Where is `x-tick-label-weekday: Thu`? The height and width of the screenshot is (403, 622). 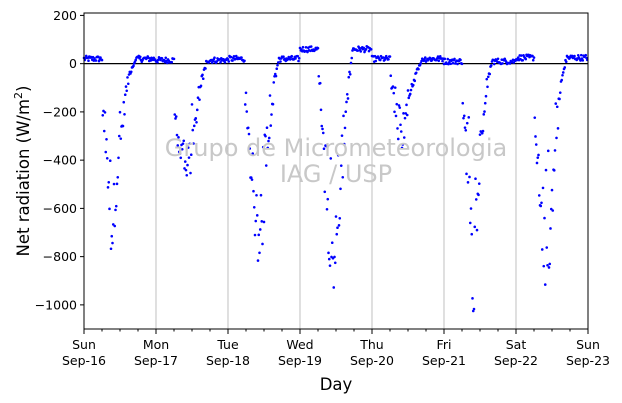 x-tick-label-weekday: Thu is located at coordinates (371, 344).